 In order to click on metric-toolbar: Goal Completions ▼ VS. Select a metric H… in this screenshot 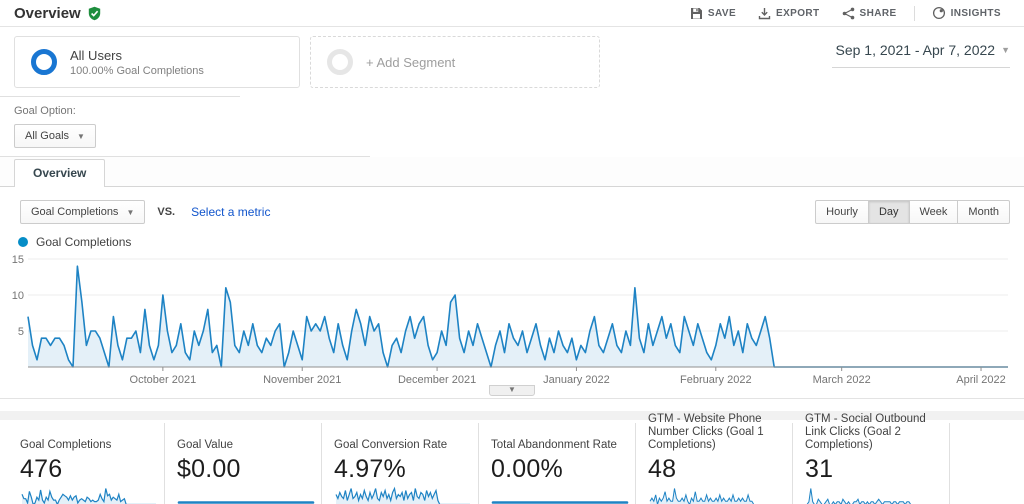, I will do `click(512, 206)`.